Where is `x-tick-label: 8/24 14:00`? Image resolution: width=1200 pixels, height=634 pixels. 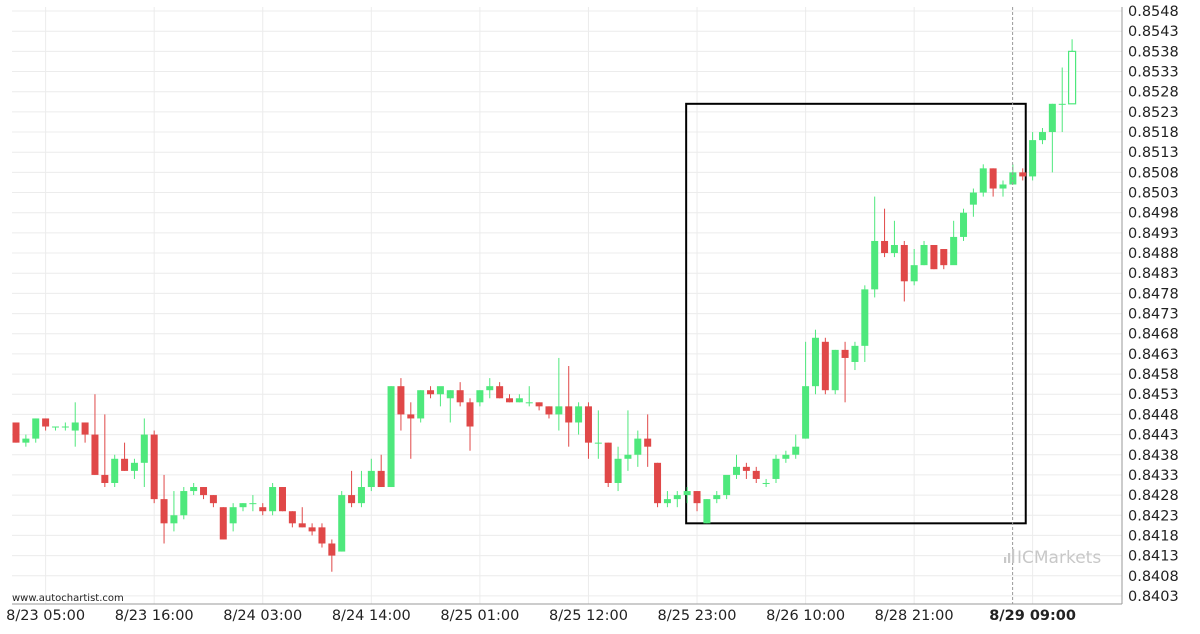 x-tick-label: 8/24 14:00 is located at coordinates (371, 616).